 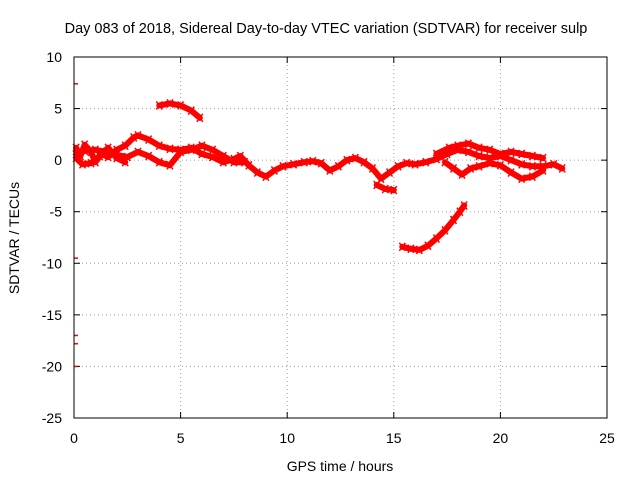 I want to click on x-tick-label-2: 10, so click(x=287, y=438).